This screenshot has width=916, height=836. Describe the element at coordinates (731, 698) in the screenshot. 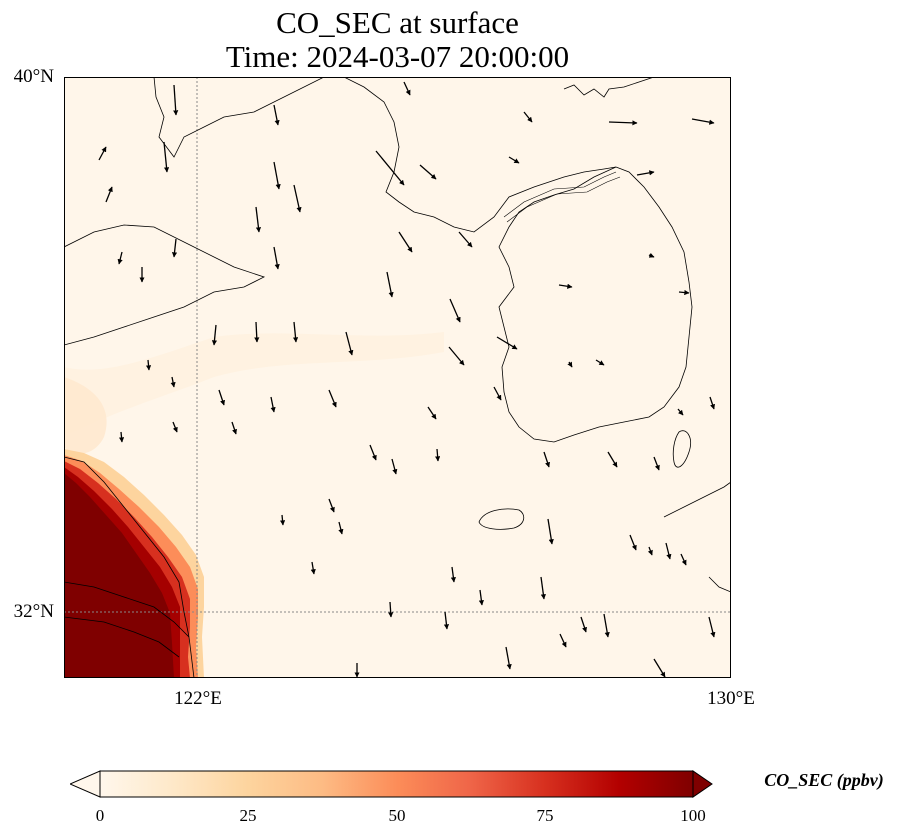

I see `lon-label-130e: 130°E` at that location.